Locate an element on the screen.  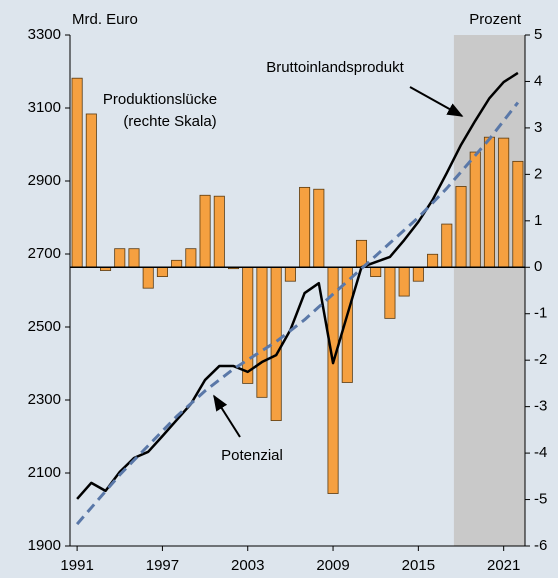
x-tick-label: 2009 is located at coordinates (332, 565).